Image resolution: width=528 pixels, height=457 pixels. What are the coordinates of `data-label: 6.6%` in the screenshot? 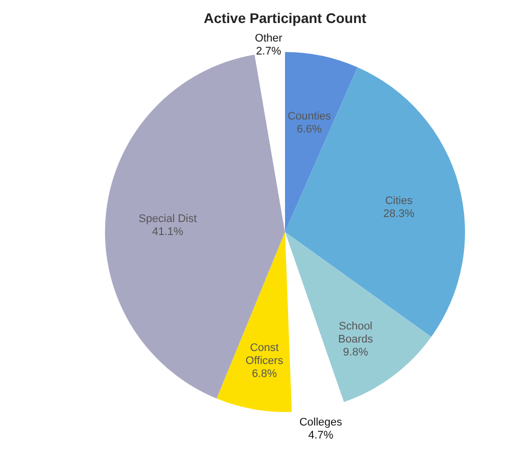 It's located at (309, 130).